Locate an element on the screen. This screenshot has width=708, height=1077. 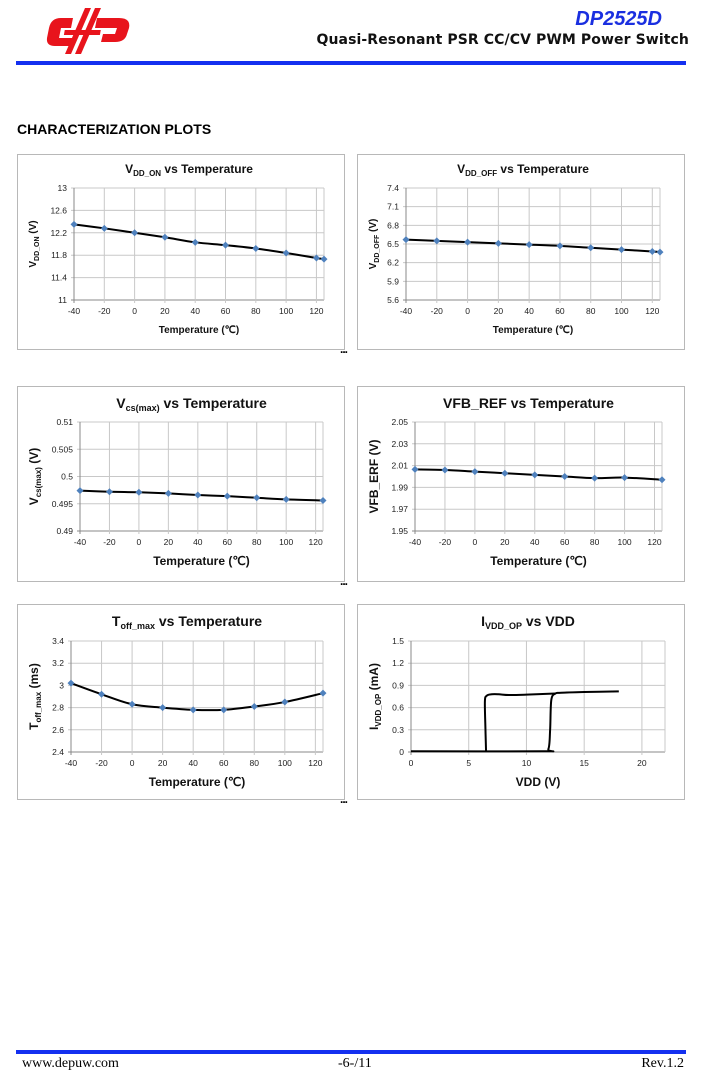
y-tick-label: 2.05 is located at coordinates (399, 422).